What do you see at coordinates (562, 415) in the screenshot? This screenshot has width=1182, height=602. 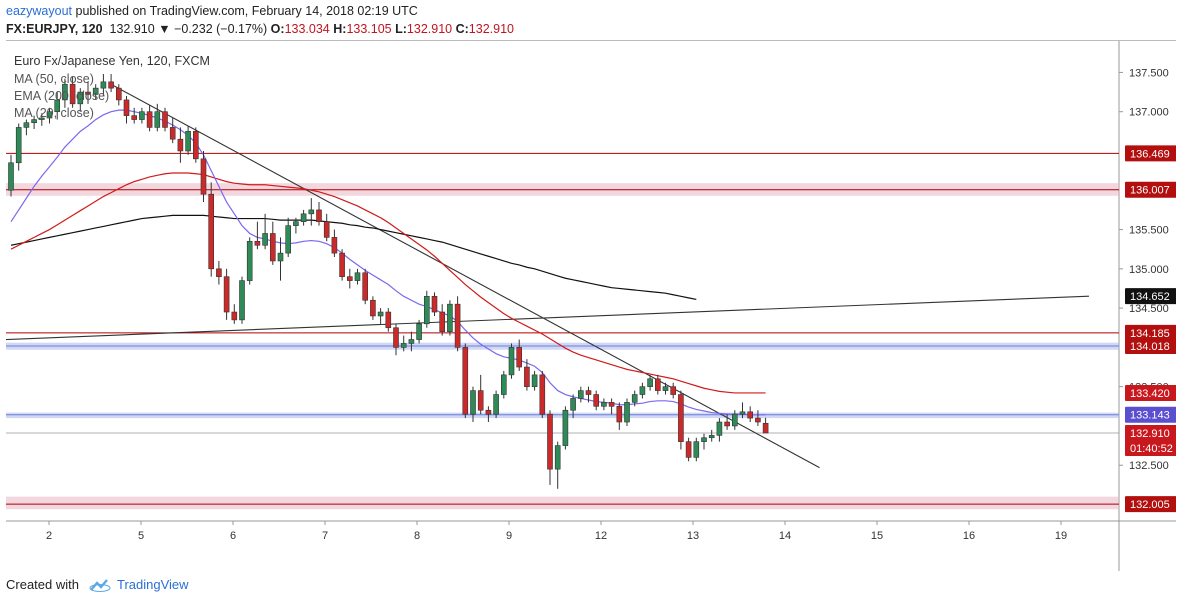 I see `support-band` at bounding box center [562, 415].